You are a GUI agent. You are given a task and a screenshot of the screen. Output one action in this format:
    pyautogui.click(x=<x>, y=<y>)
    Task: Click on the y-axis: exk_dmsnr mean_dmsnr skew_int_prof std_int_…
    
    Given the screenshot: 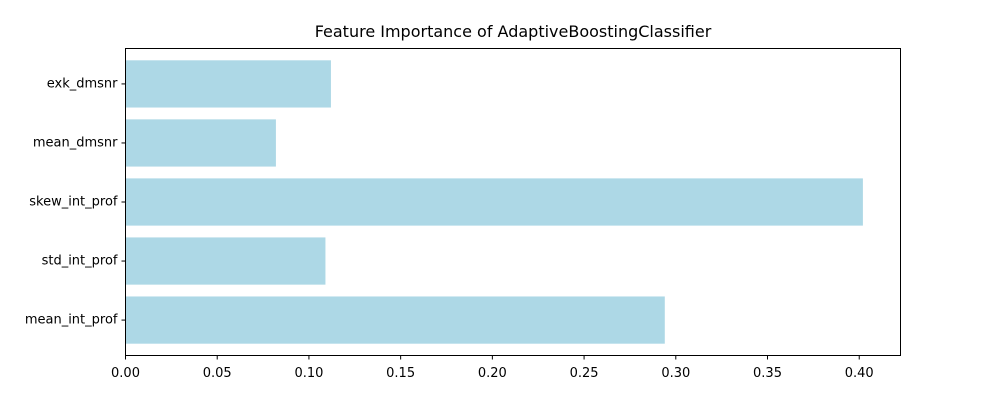 What is the action you would take?
    pyautogui.click(x=75, y=202)
    